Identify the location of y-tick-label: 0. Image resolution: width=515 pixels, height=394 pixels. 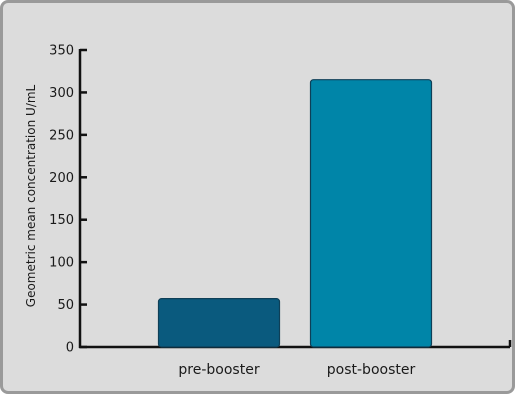
(70, 348).